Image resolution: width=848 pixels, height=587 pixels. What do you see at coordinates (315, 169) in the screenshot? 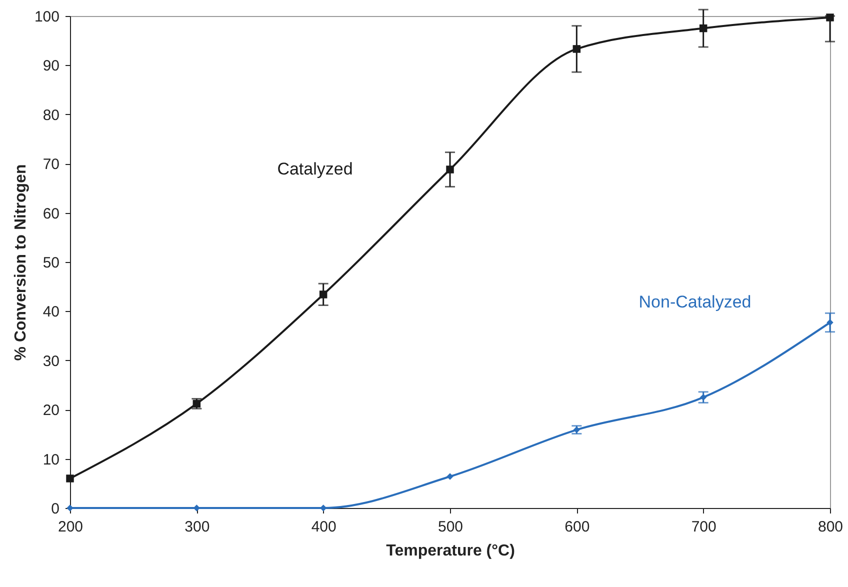
I see `text: Catalyzed` at bounding box center [315, 169].